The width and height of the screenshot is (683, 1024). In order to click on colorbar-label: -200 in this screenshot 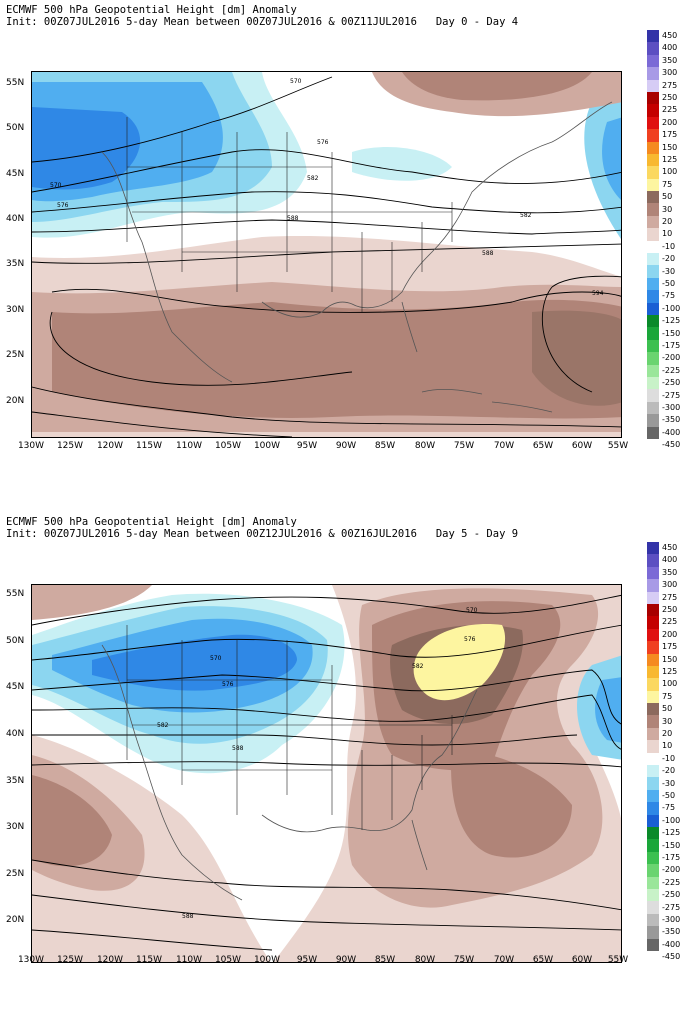, I will do `click(671, 870)`.